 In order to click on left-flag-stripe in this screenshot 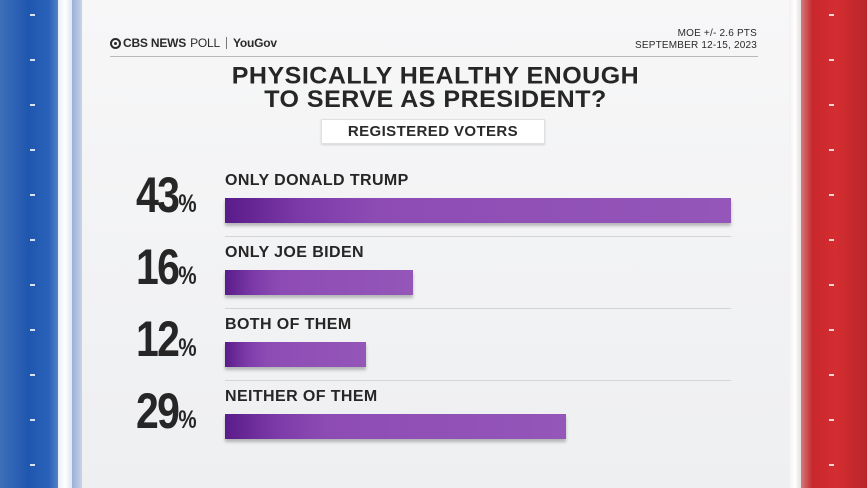, I will do `click(65, 244)`.